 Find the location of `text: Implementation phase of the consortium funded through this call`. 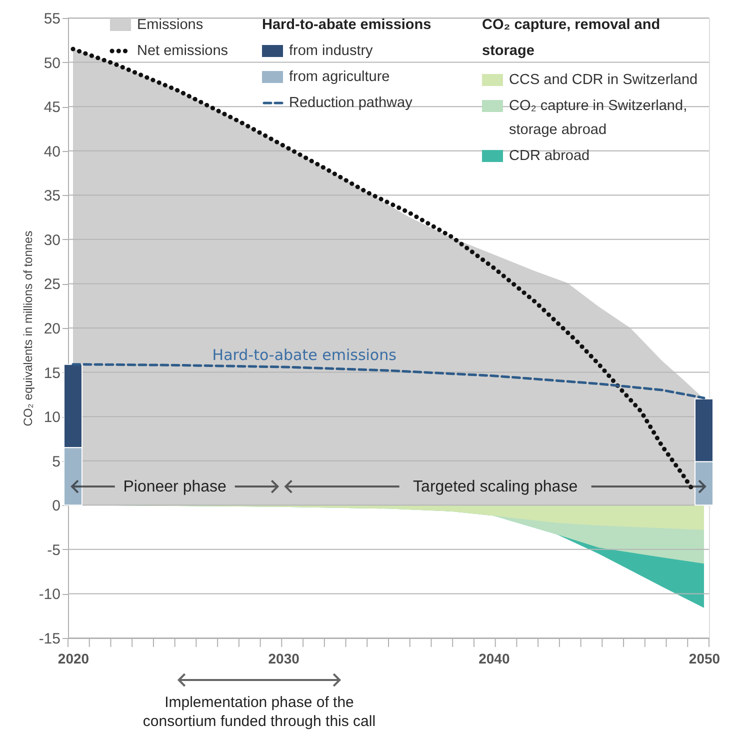

text: Implementation phase of the consortium funded through this call is located at coordinates (259, 712).